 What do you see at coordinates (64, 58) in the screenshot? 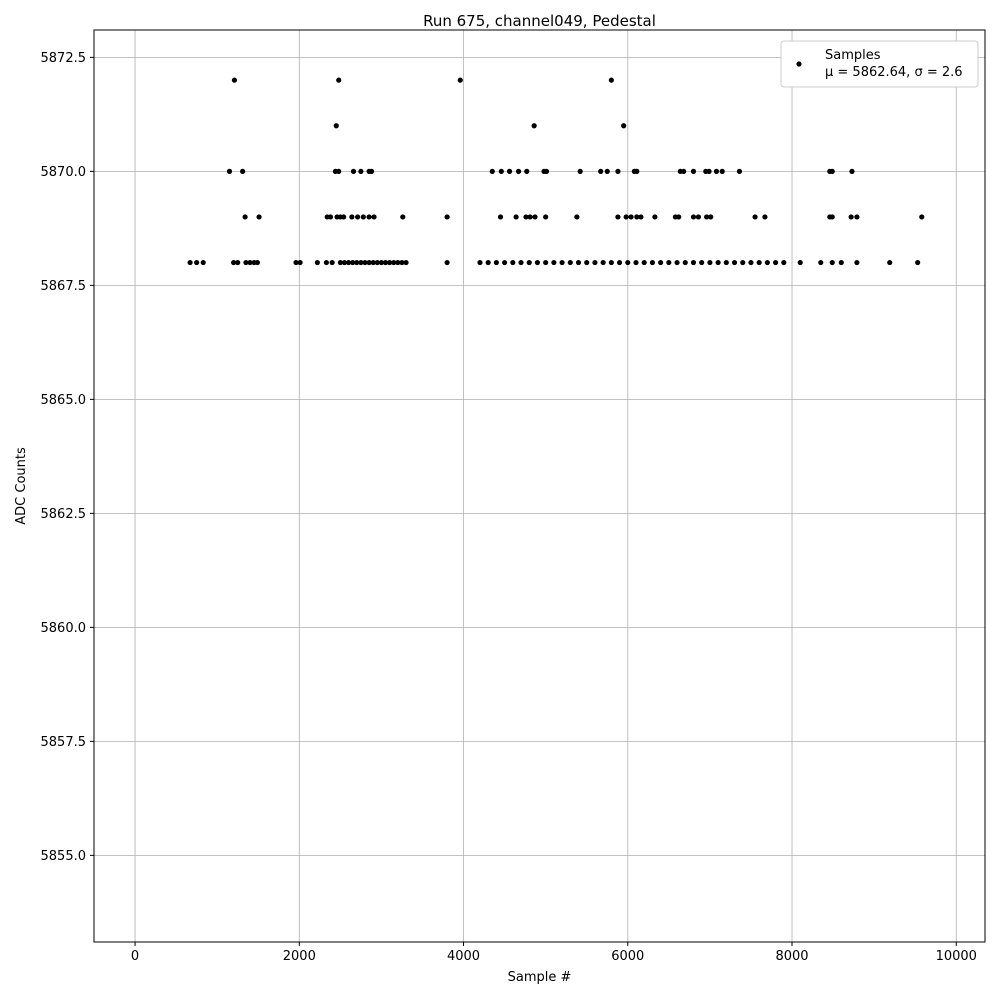
I see `y-tick-label: 5872.5` at bounding box center [64, 58].